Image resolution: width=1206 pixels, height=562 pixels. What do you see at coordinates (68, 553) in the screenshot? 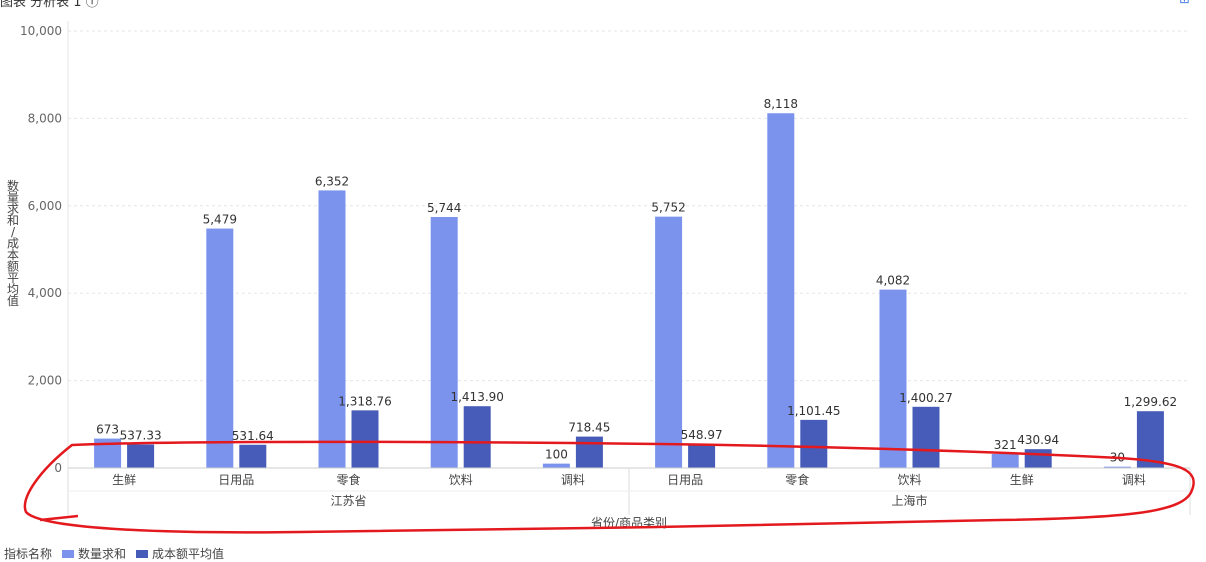
I see `legend-swatch-series1` at bounding box center [68, 553].